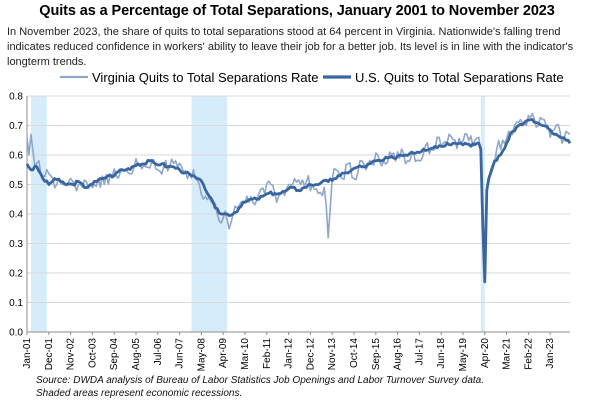 The image size is (594, 407). What do you see at coordinates (158, 352) in the screenshot?
I see `x-tick-label: Jul-06` at bounding box center [158, 352].